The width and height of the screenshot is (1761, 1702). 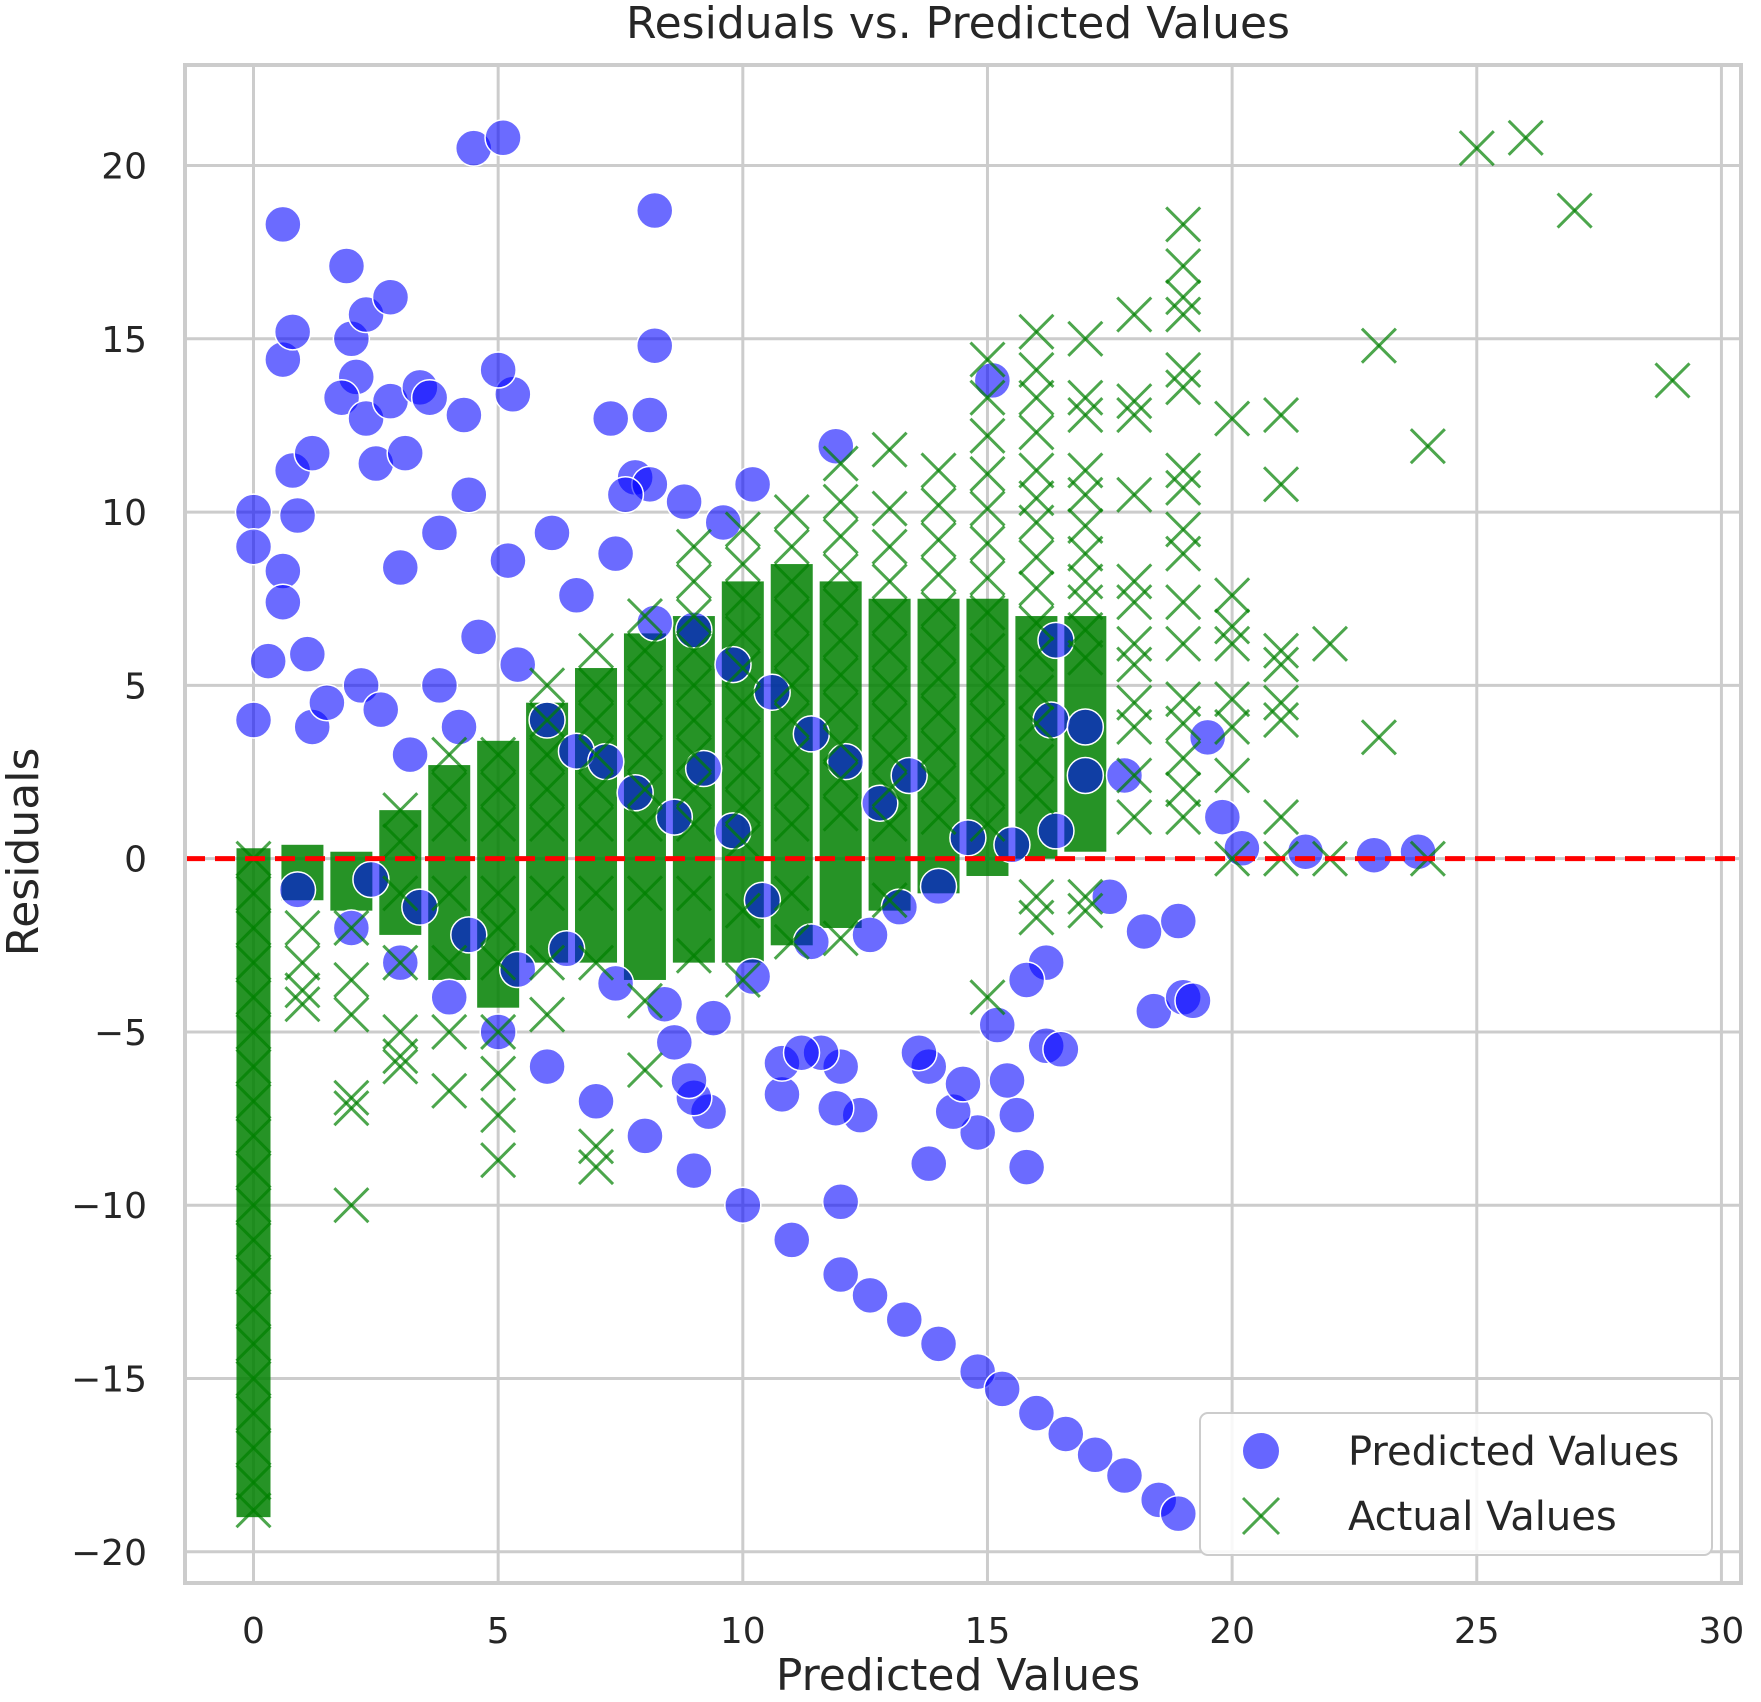 I want to click on y-tick-label: −10, so click(x=109, y=1206).